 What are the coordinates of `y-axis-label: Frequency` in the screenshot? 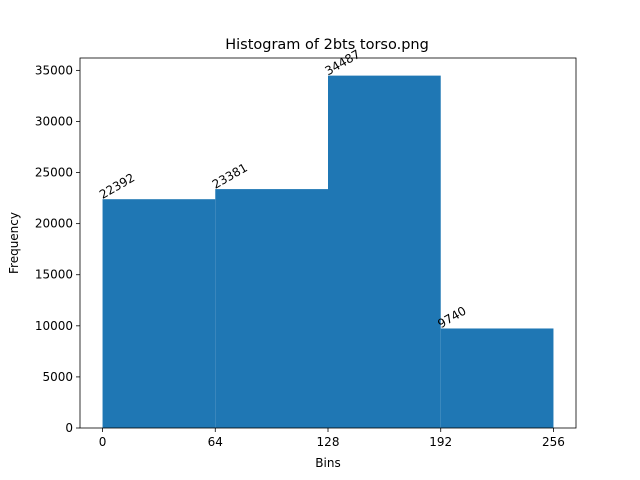 It's located at (14, 243).